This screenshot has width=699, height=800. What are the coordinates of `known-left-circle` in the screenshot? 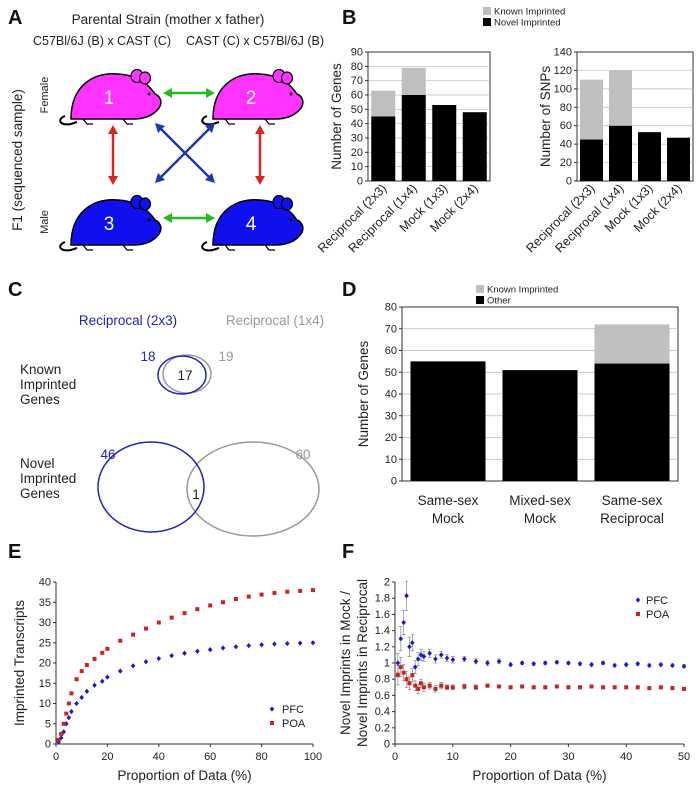 It's located at (182, 375).